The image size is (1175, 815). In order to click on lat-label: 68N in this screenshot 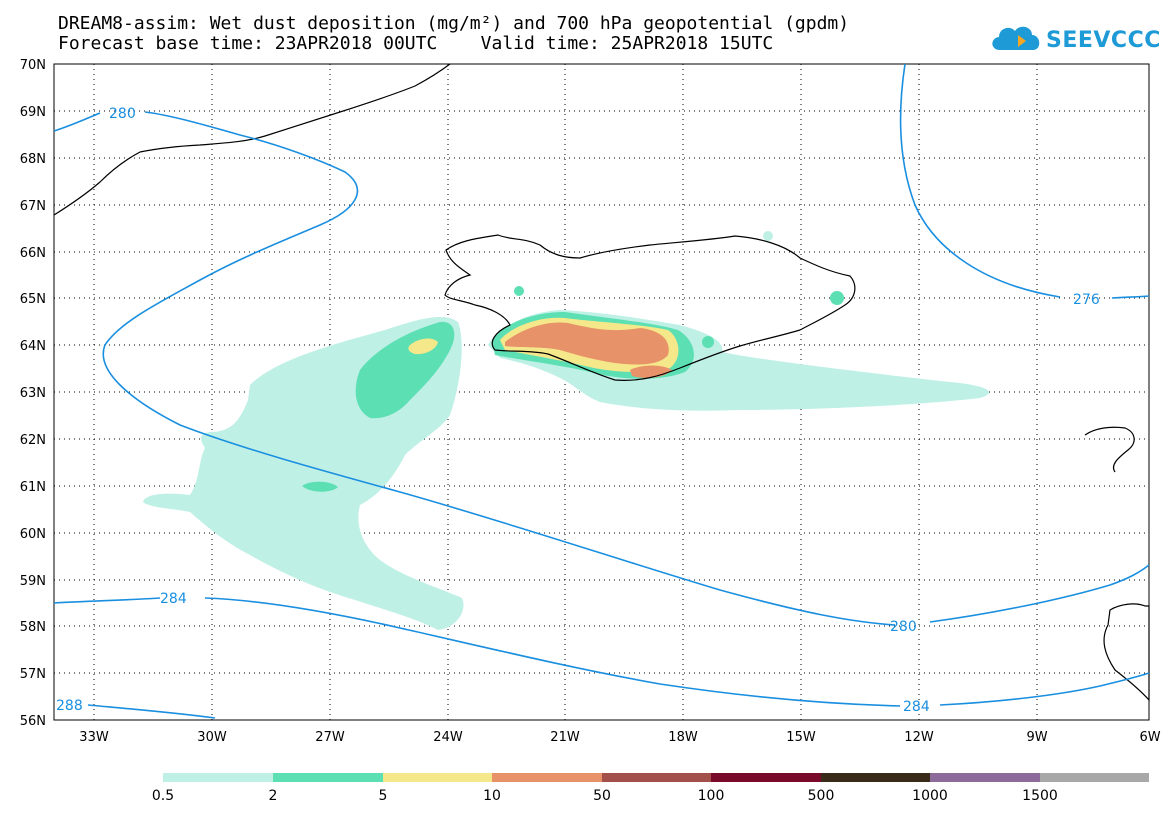, I will do `click(33, 159)`.